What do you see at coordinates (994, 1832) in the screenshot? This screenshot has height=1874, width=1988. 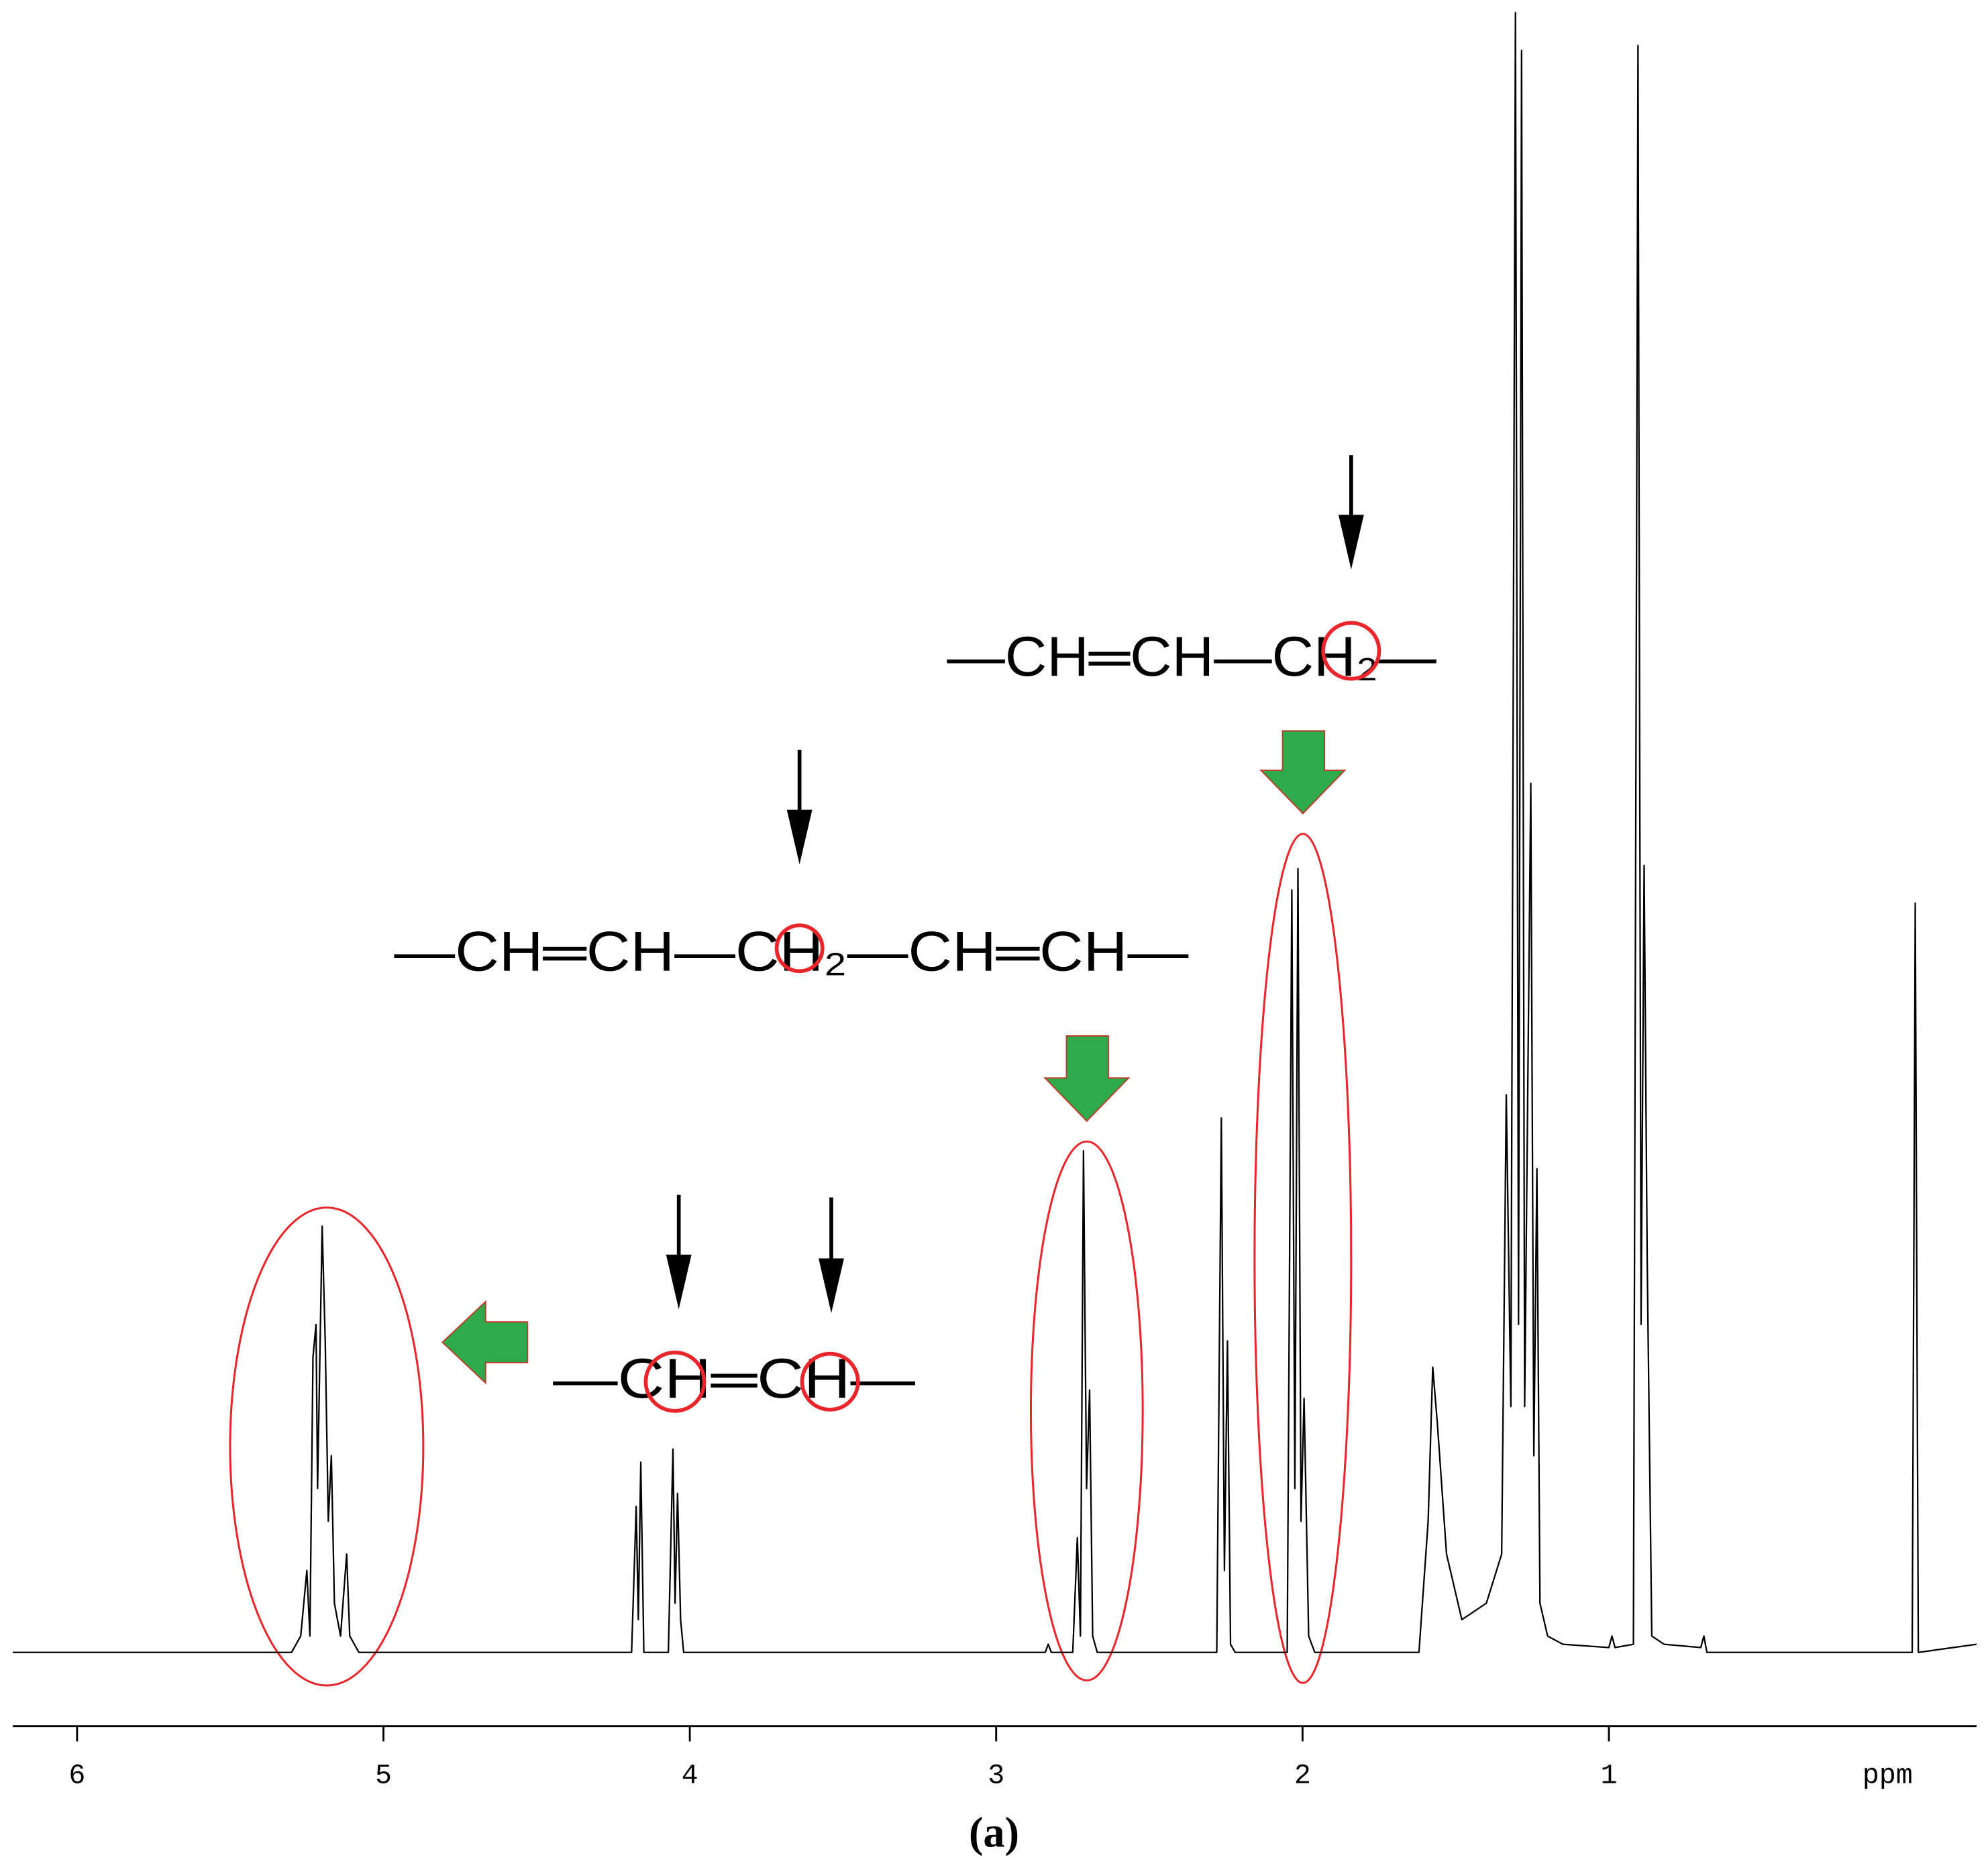 I see `caption: (a)` at bounding box center [994, 1832].